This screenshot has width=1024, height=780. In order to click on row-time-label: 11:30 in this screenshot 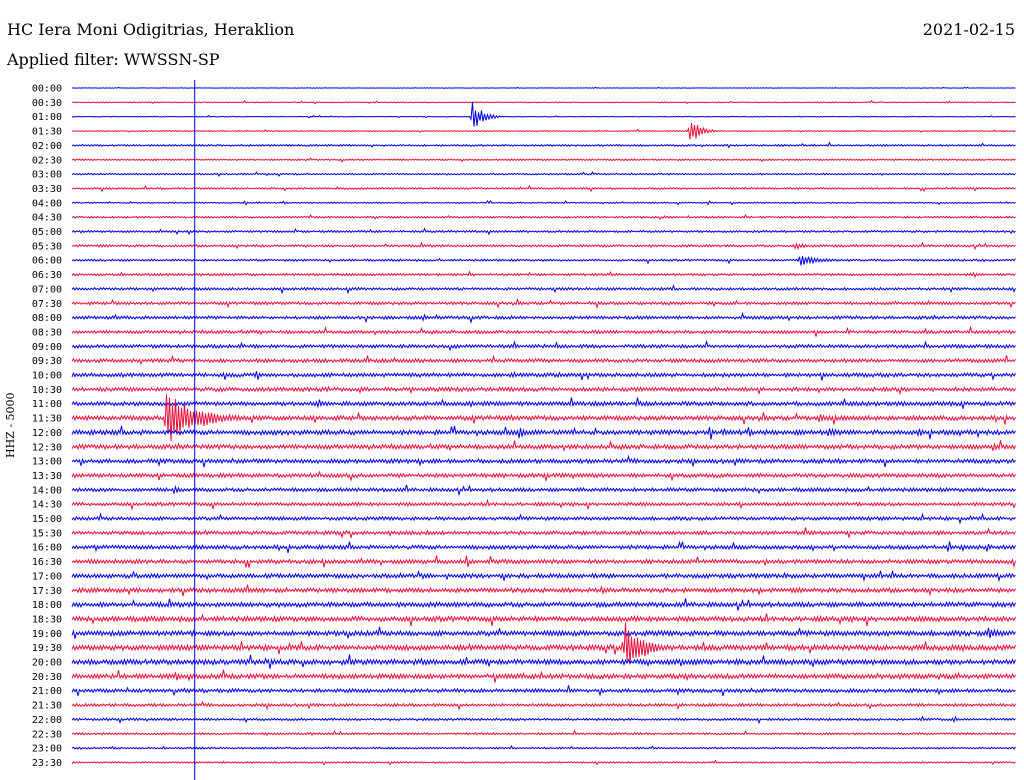, I will do `click(47, 419)`.